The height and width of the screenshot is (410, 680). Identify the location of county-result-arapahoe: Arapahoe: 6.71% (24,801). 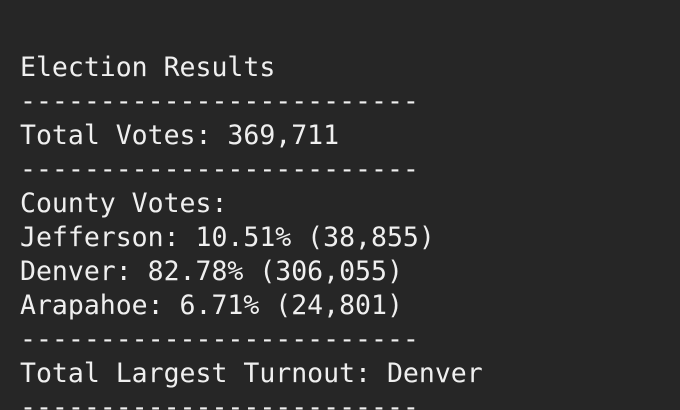
(211, 305).